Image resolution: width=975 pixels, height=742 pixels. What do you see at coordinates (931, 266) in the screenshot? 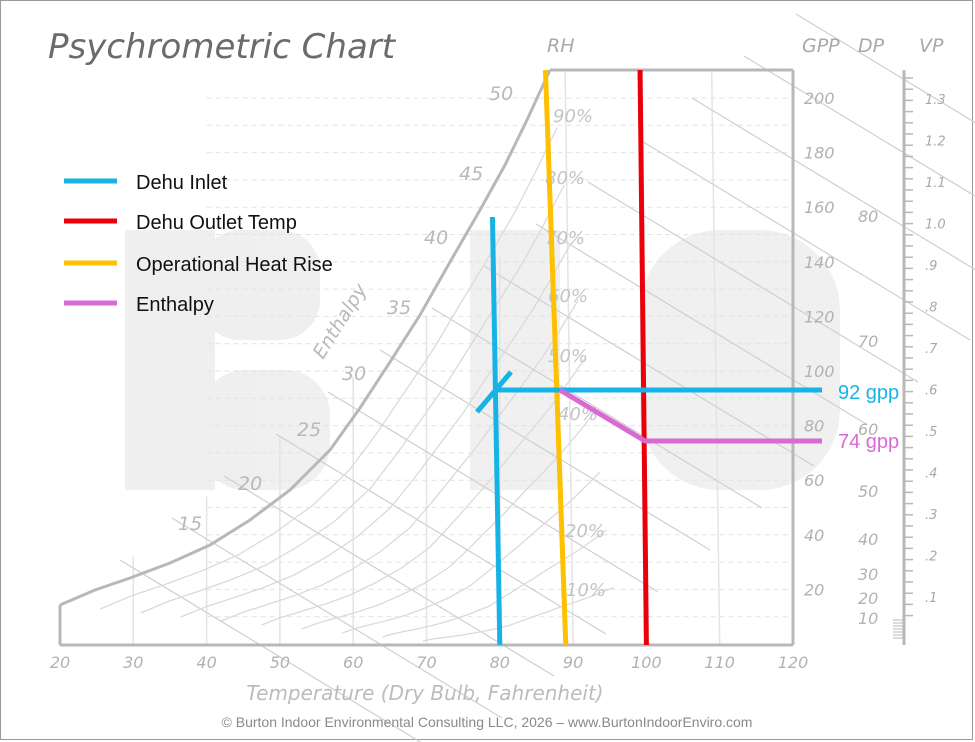
I see `vp-tick-label: .9` at bounding box center [931, 266].